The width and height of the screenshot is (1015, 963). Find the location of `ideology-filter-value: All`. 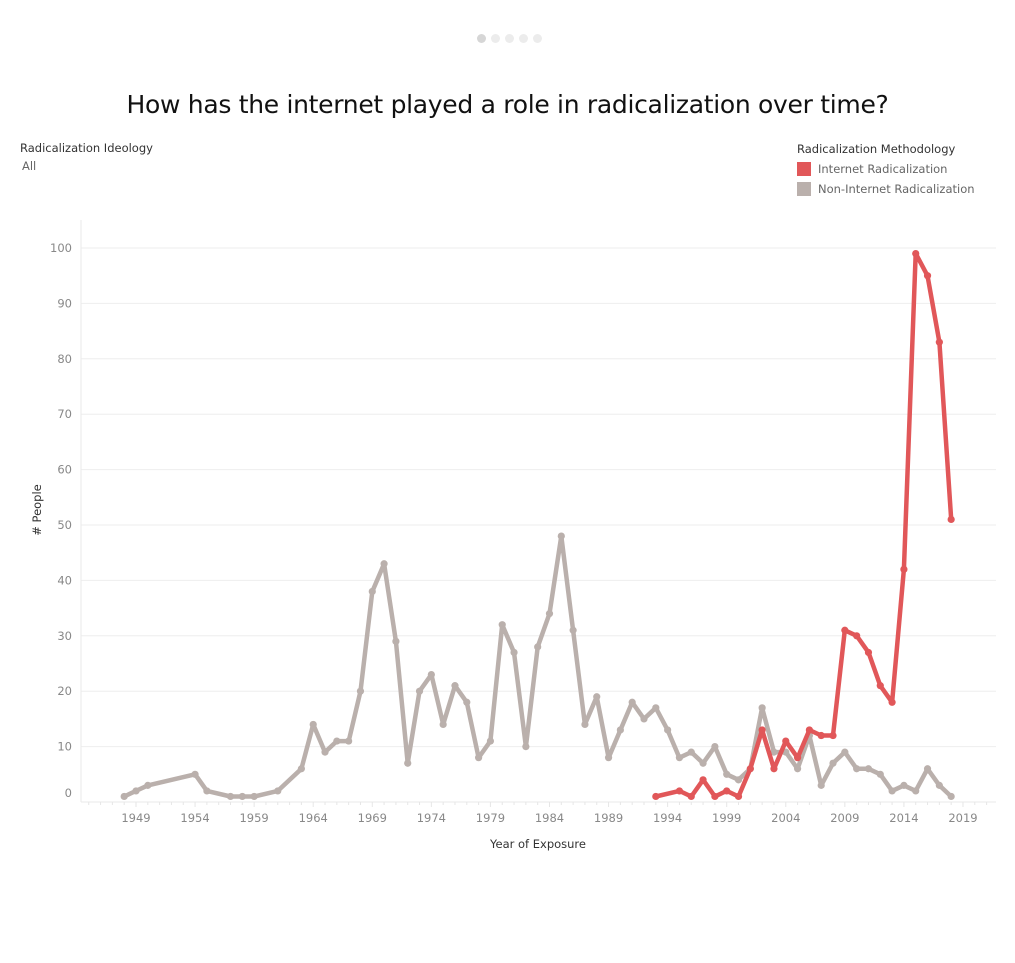

ideology-filter-value: All is located at coordinates (29, 166).